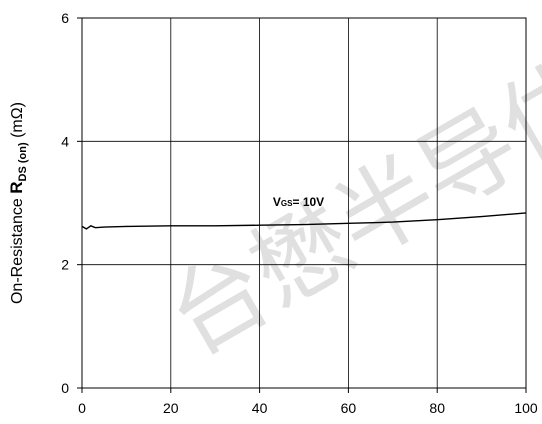 This screenshot has width=542, height=424. I want to click on y-axis-label: On-Resistance RDS (on) (mΩ), so click(18, 203).